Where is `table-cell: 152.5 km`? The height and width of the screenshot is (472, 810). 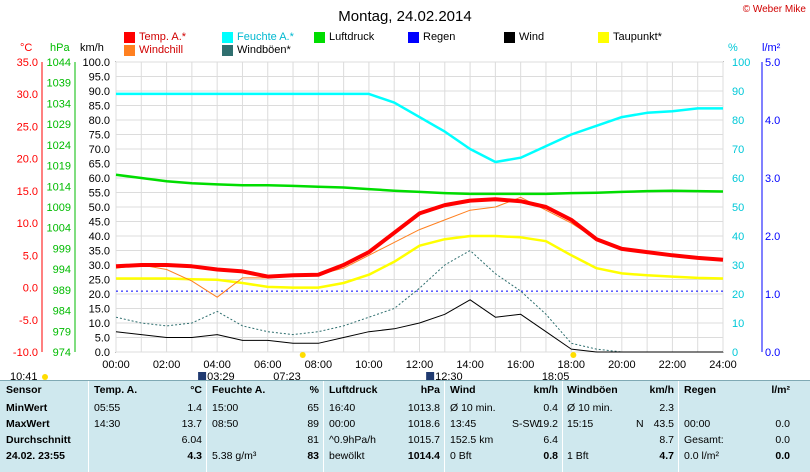 table-cell: 152.5 km is located at coordinates (472, 440).